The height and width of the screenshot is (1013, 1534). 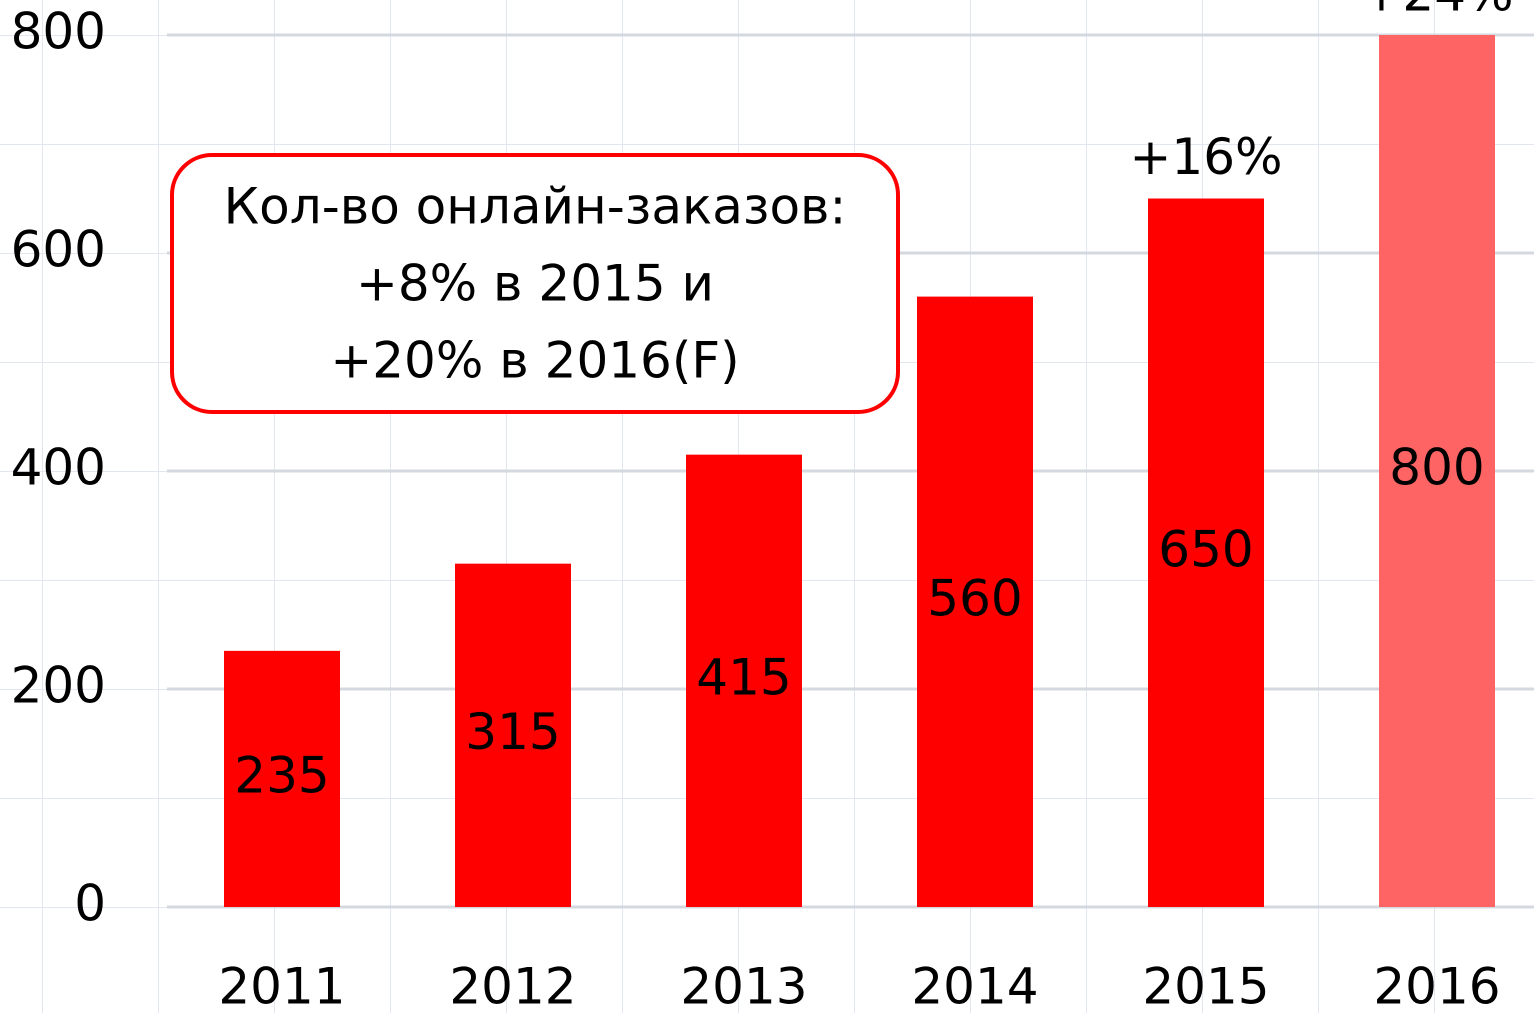 I want to click on value-label: 650, so click(x=1205, y=549).